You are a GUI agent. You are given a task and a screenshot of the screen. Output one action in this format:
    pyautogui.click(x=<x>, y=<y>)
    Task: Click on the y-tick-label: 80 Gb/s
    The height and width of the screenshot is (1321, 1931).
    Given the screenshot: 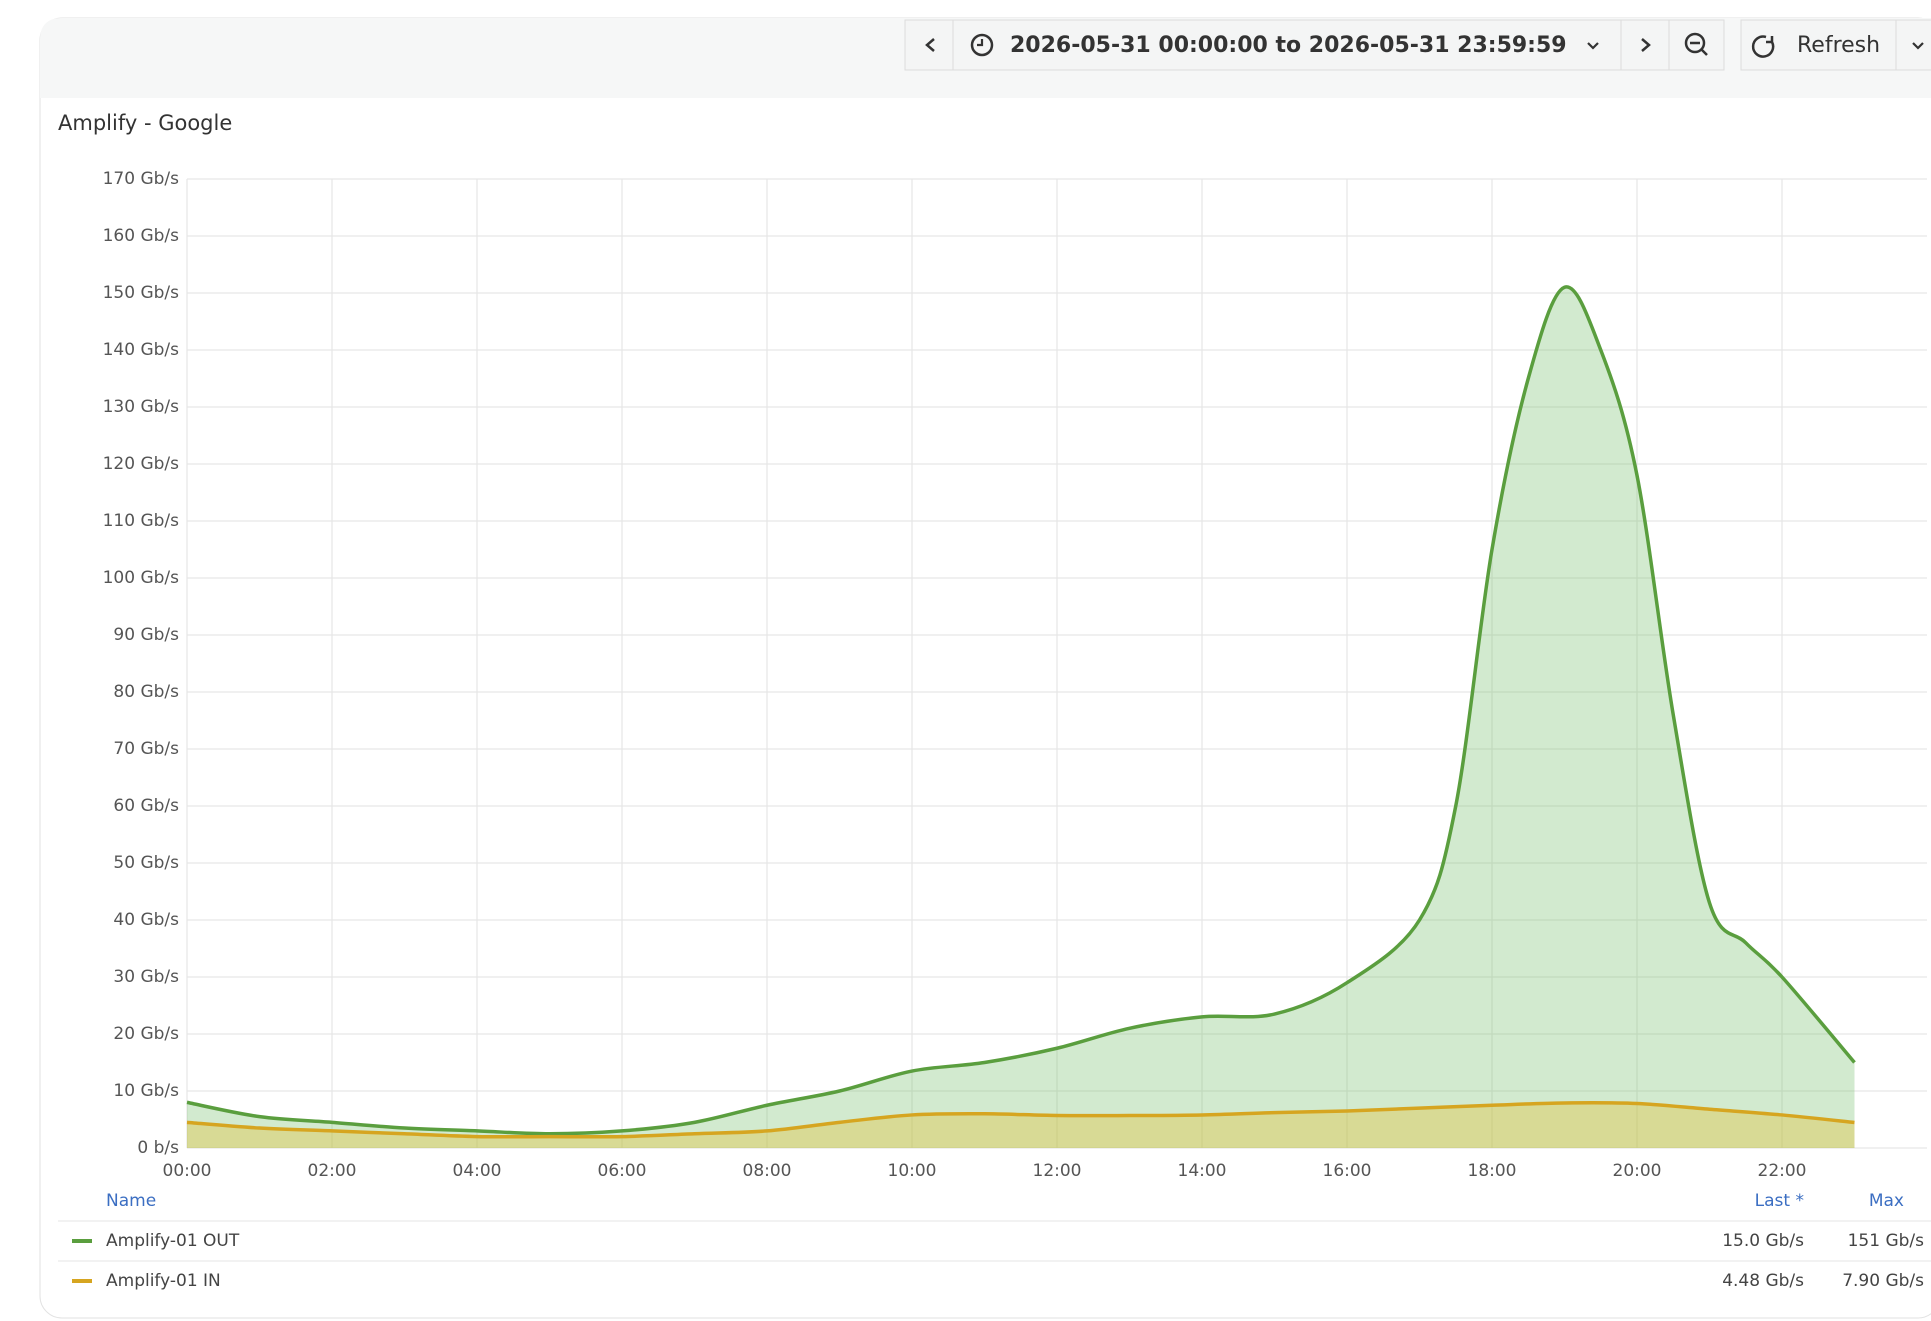 What is the action you would take?
    pyautogui.click(x=146, y=692)
    